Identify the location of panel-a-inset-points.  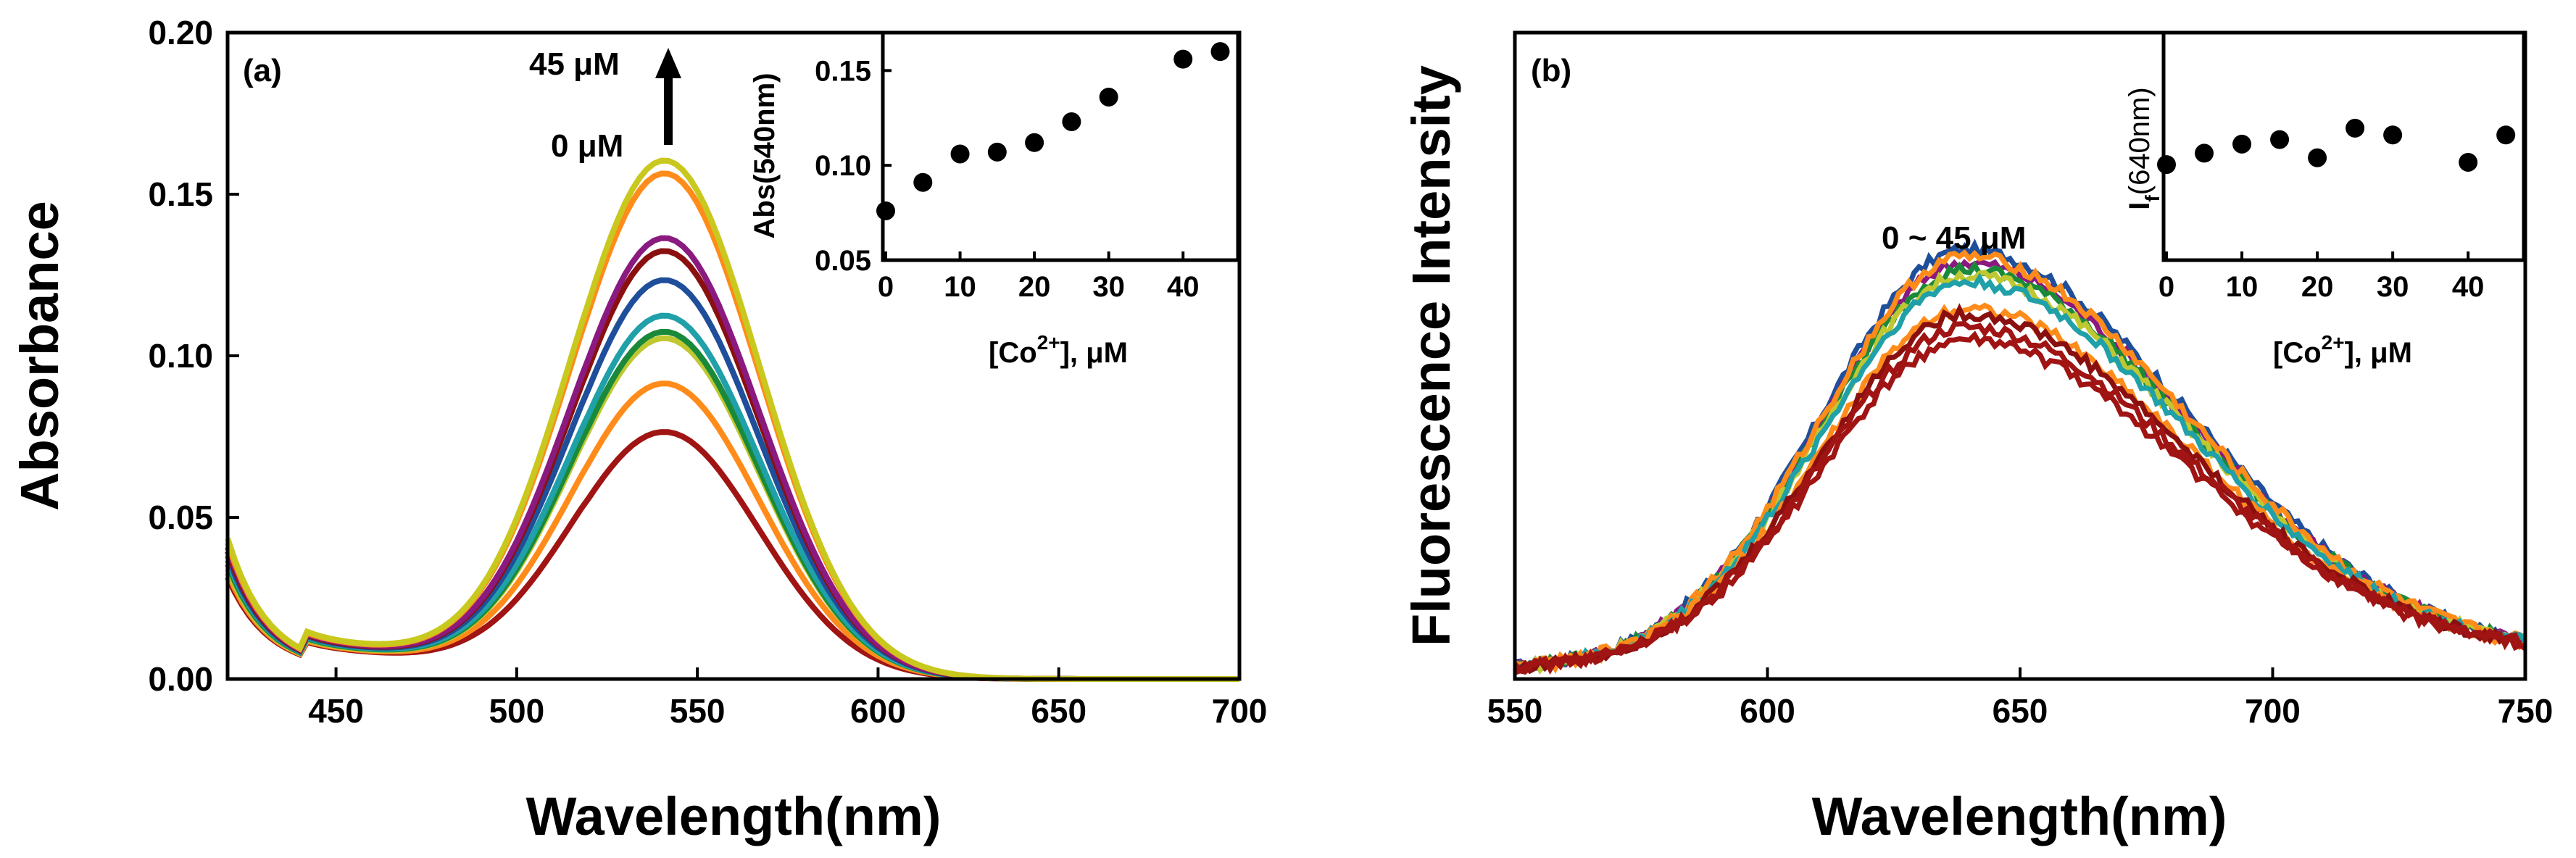
(1053, 131).